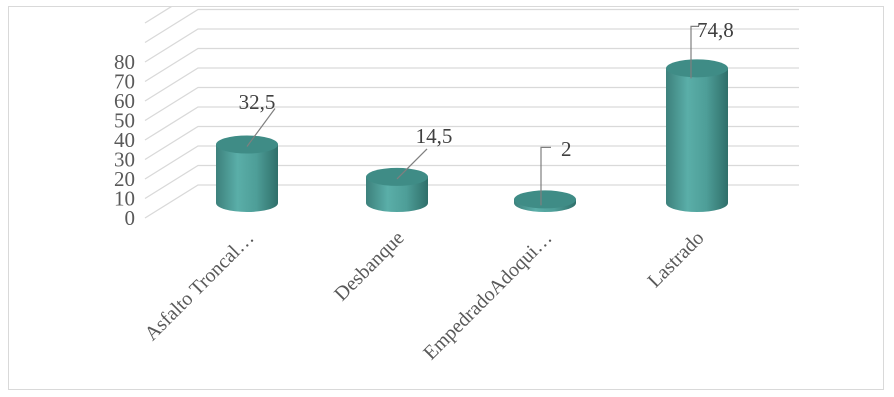 This screenshot has height=397, width=894. What do you see at coordinates (124, 179) in the screenshot?
I see `y-tick-label: 20` at bounding box center [124, 179].